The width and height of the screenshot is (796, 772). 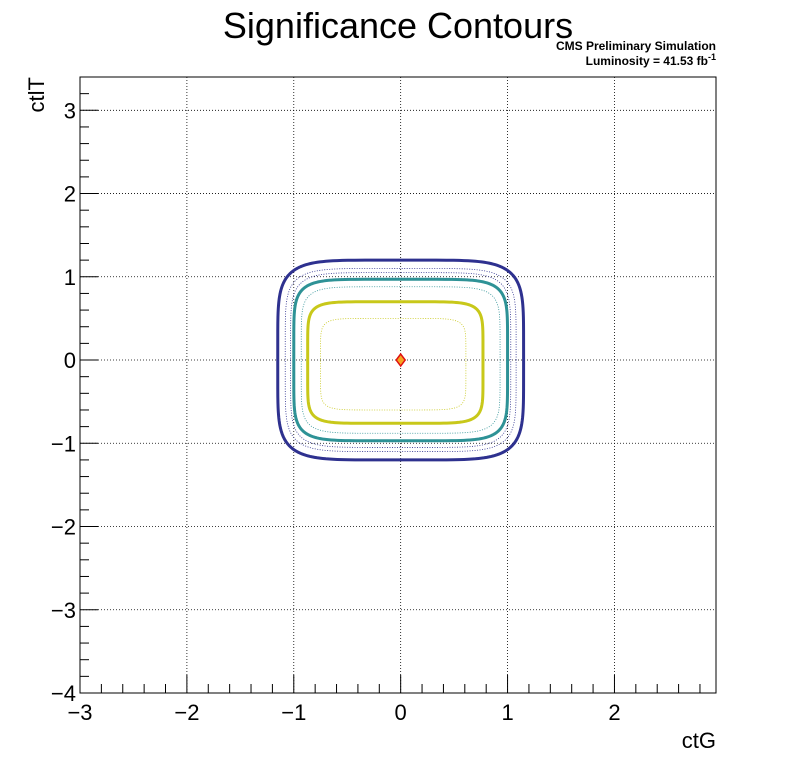 I want to click on marker-layer, so click(x=401, y=360).